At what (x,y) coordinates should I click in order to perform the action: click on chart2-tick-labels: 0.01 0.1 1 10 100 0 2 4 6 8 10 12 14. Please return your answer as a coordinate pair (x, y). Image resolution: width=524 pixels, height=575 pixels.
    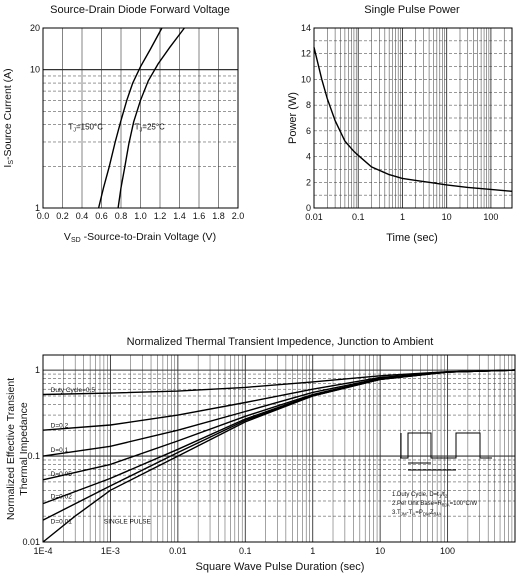
    Looking at the image, I should click on (399, 122).